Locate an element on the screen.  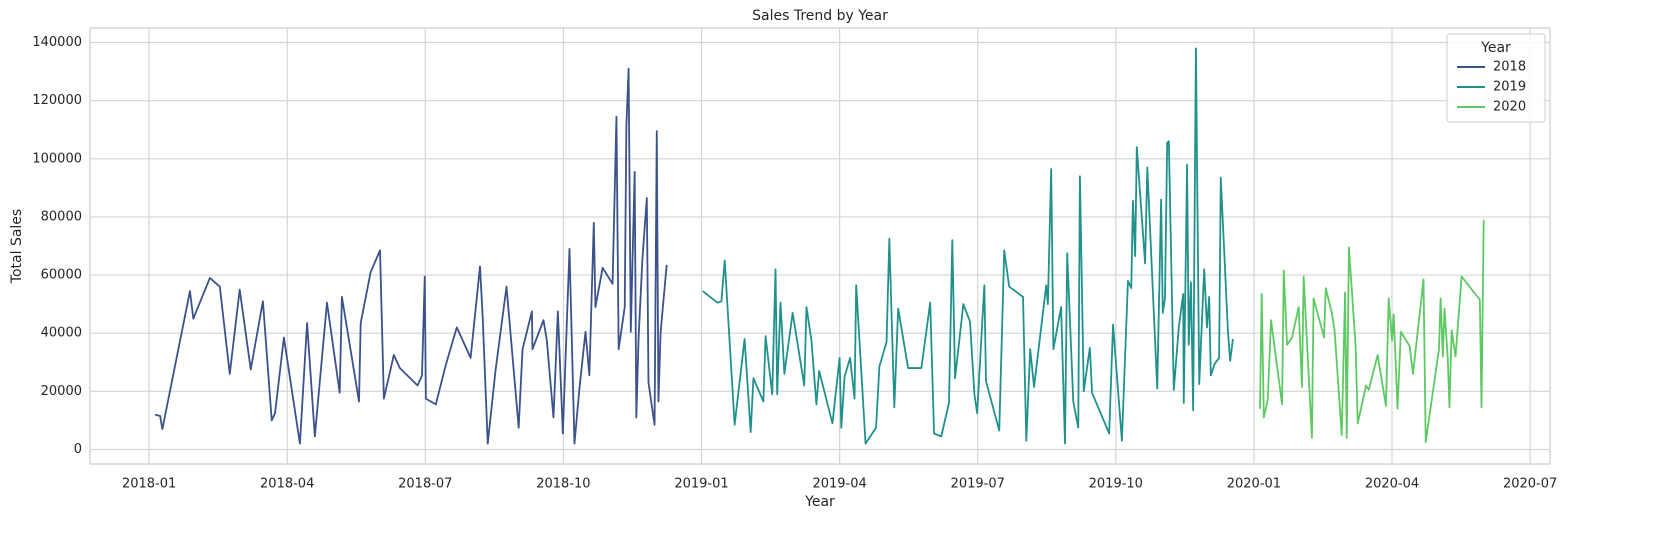
x-tick-label: 2019-07 is located at coordinates (978, 484).